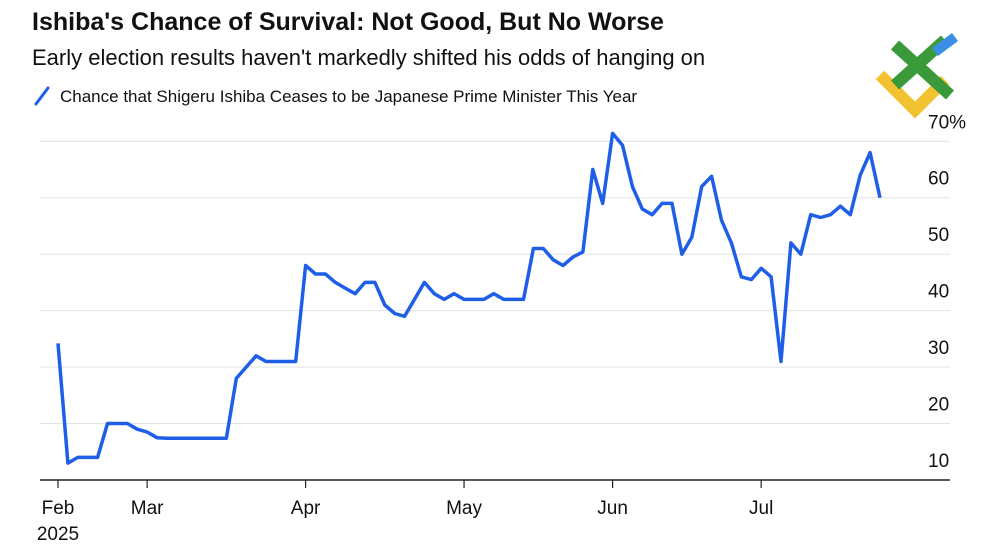  What do you see at coordinates (938, 235) in the screenshot?
I see `y-tick-label: 50` at bounding box center [938, 235].